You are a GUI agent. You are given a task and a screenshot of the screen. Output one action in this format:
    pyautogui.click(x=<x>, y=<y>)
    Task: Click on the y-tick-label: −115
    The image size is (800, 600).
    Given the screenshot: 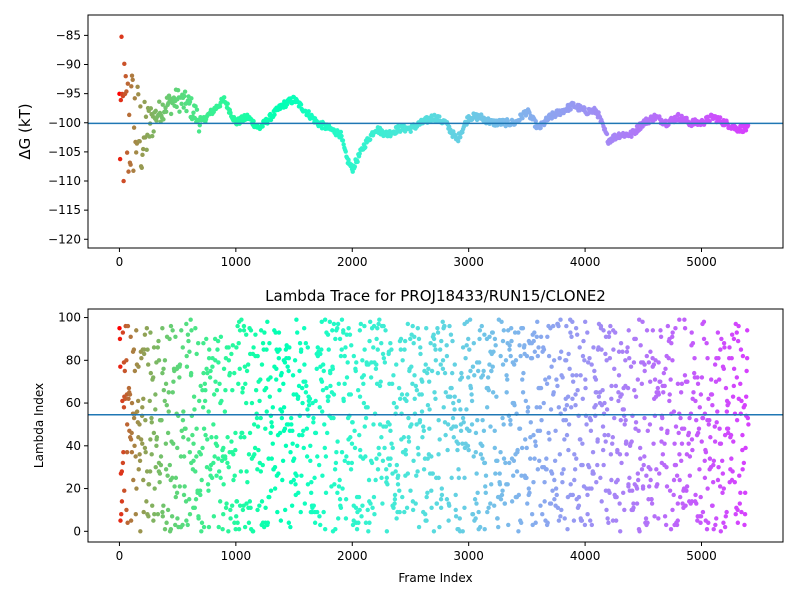 What is the action you would take?
    pyautogui.click(x=64, y=210)
    